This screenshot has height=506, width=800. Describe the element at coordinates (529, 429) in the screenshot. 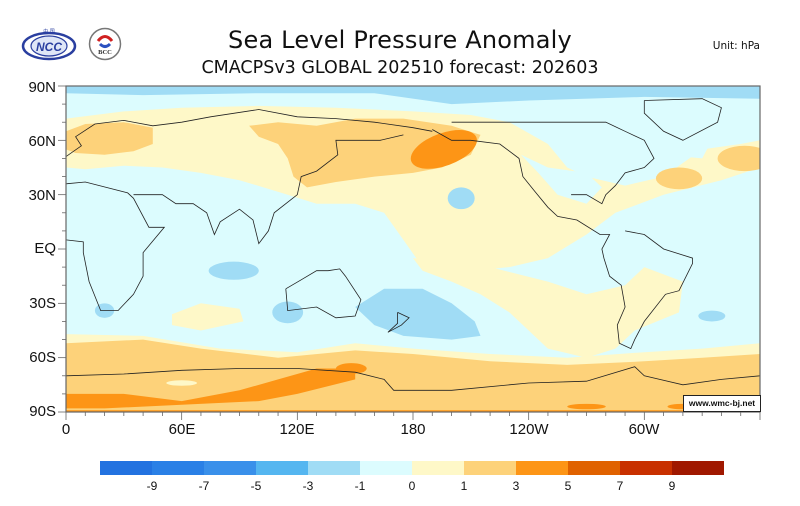

I see `x-tick-label: 120W` at that location.